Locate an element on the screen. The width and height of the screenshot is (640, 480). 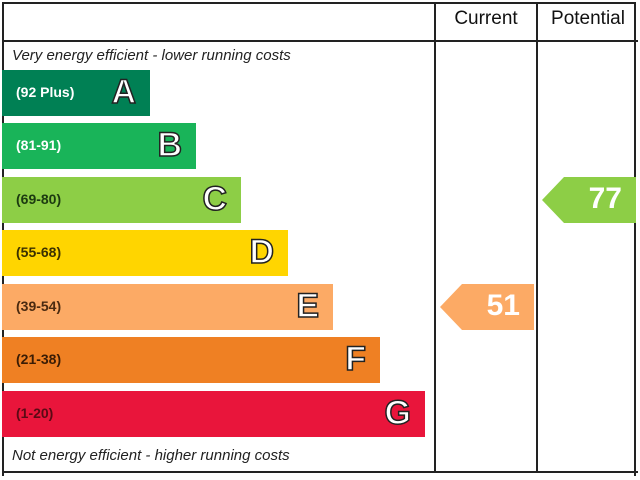
current-rating-arrow: 51 is located at coordinates (487, 307).